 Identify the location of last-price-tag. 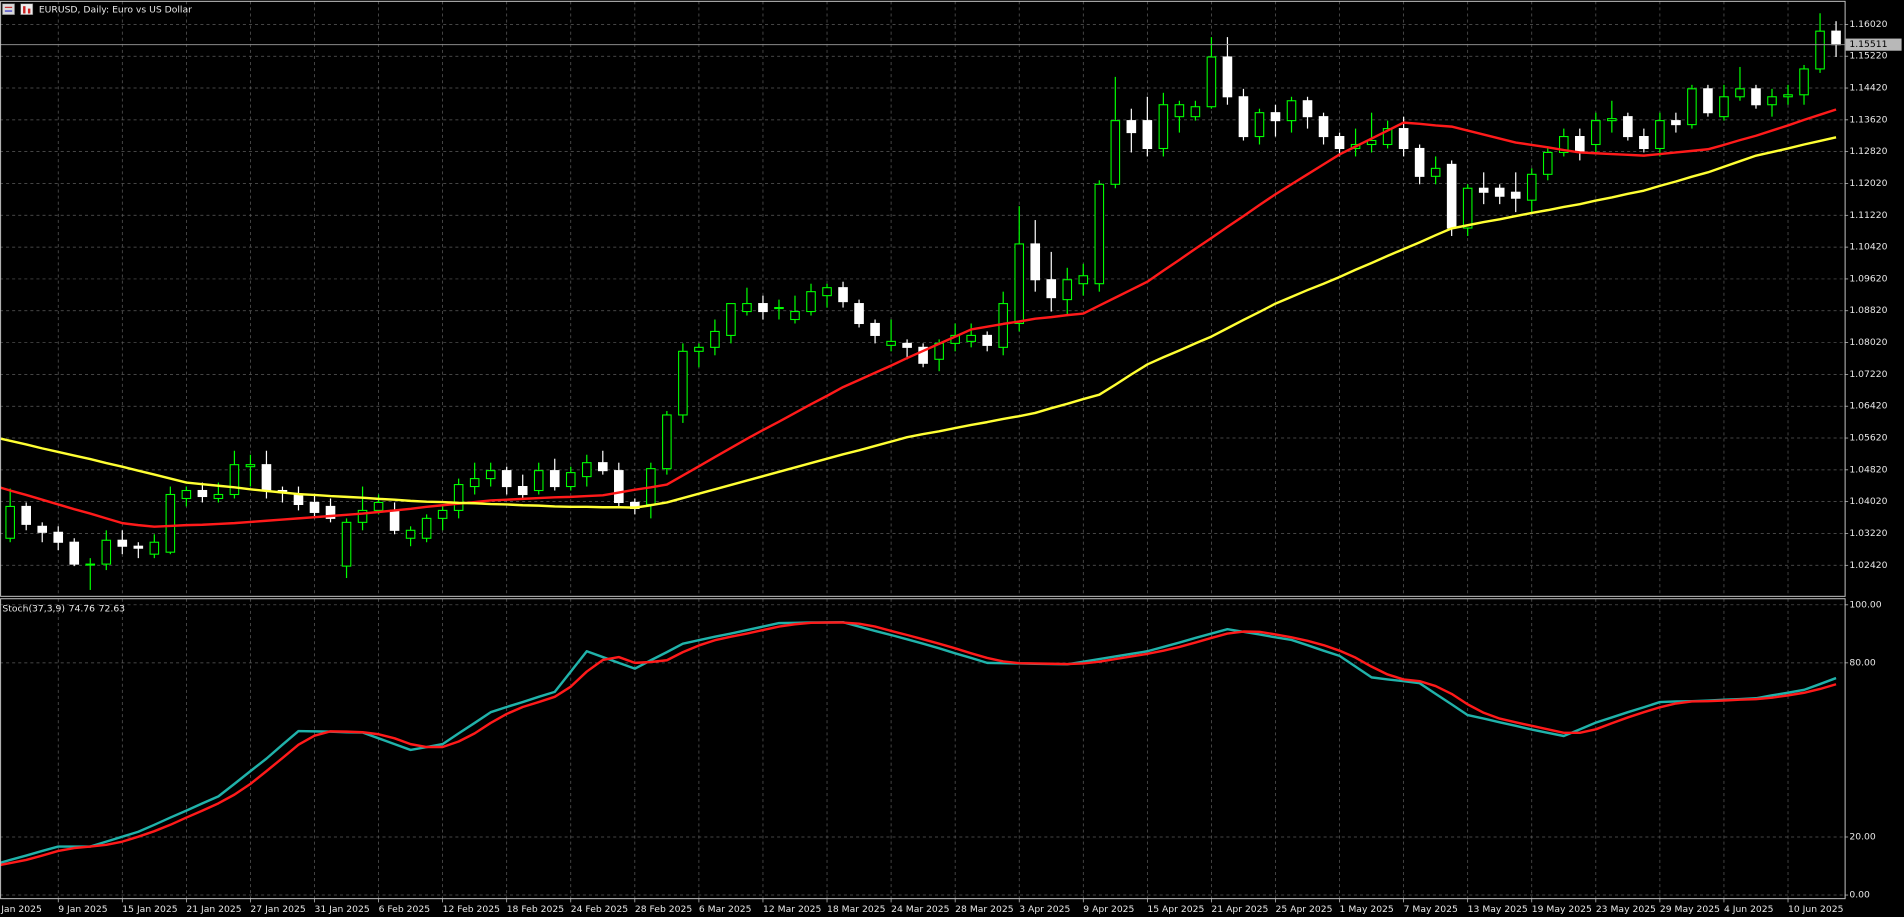
(1873, 44).